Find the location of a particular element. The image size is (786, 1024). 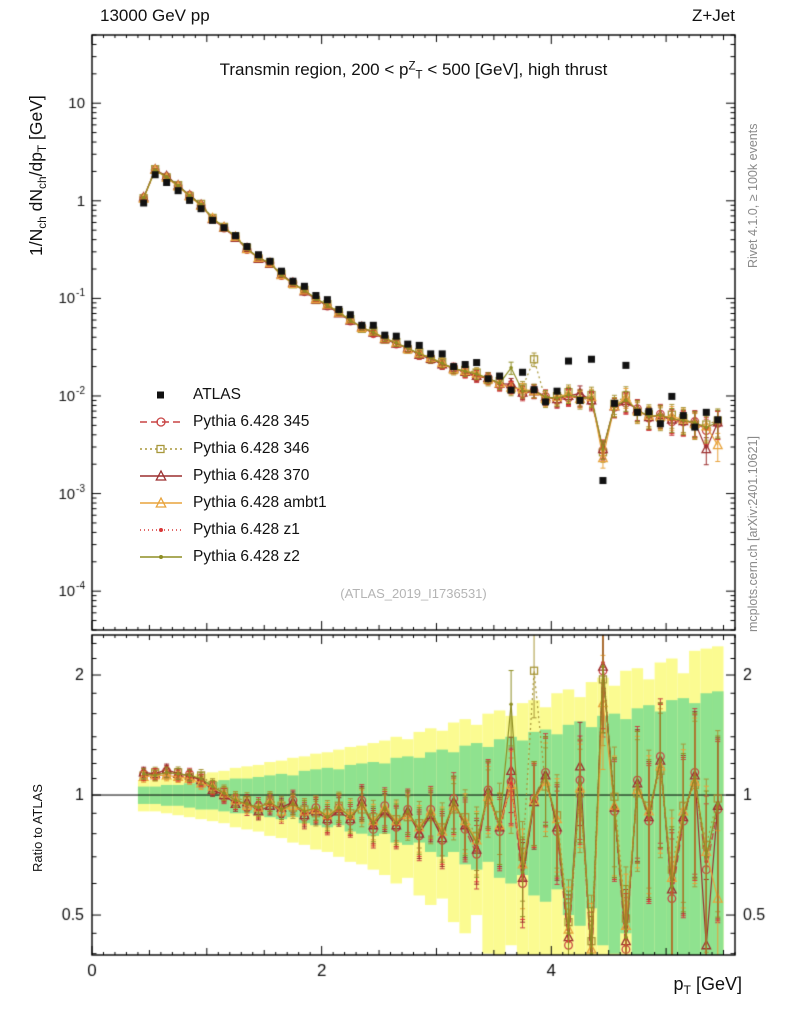

legend-entry-py6-346: Pythia 6.428 346 is located at coordinates (232, 448).